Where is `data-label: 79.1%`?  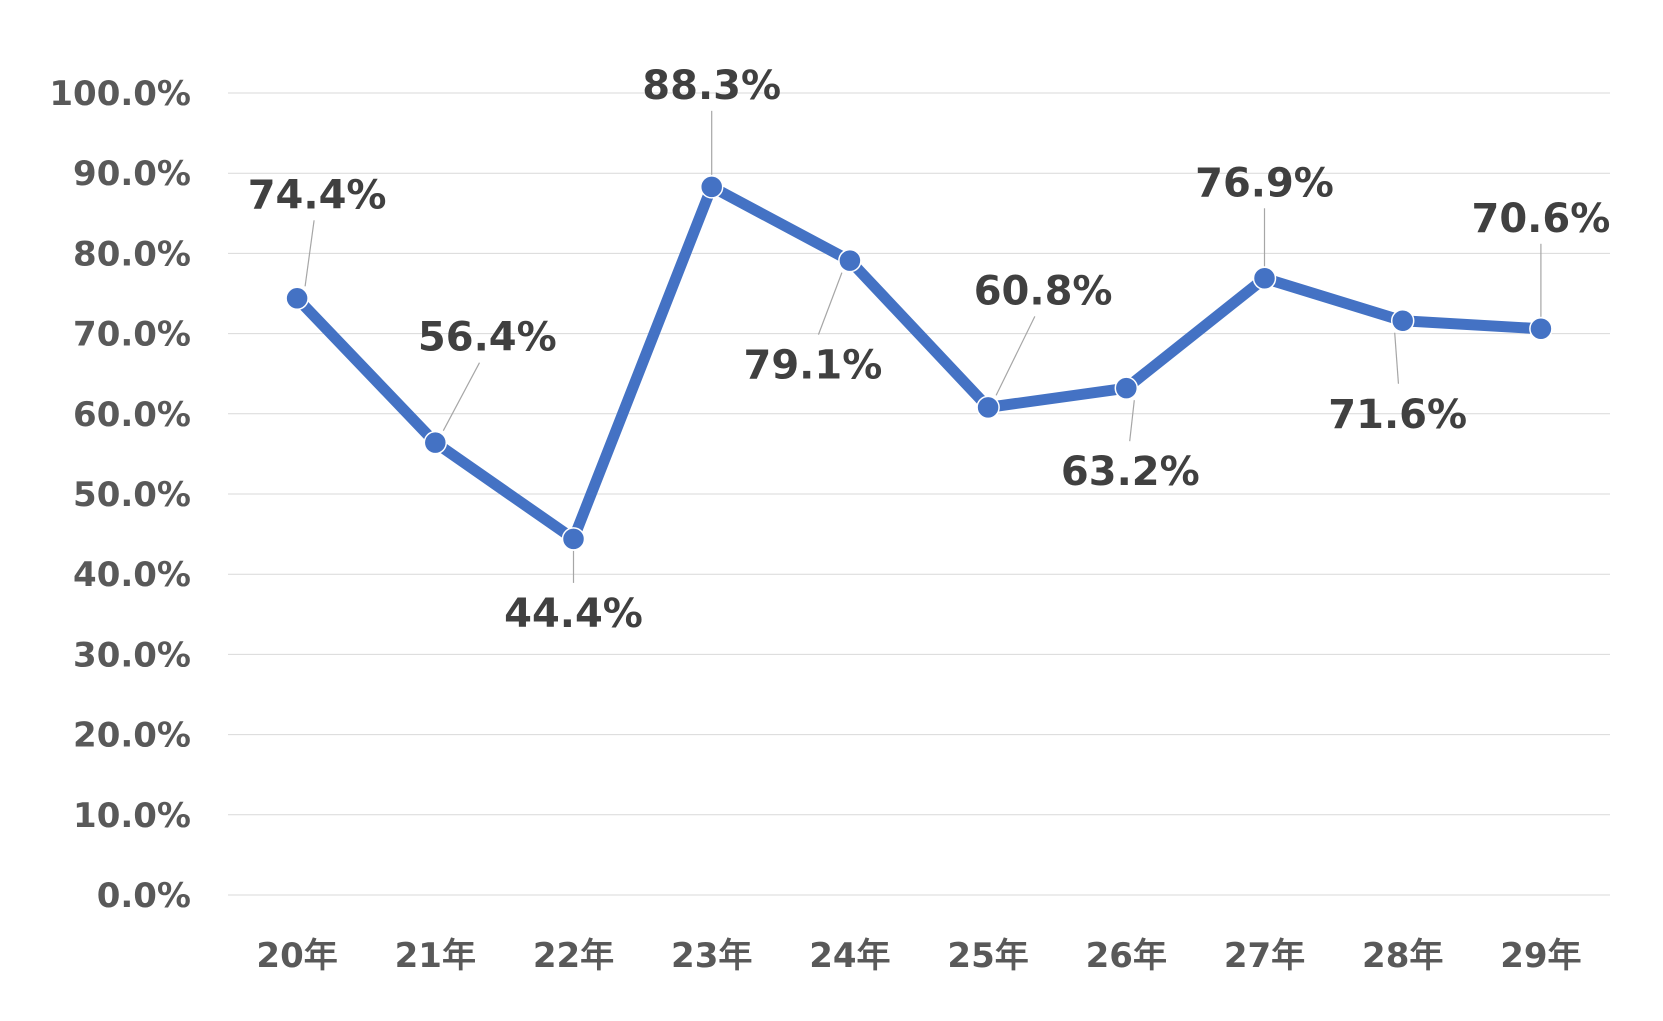 data-label: 79.1% is located at coordinates (813, 366).